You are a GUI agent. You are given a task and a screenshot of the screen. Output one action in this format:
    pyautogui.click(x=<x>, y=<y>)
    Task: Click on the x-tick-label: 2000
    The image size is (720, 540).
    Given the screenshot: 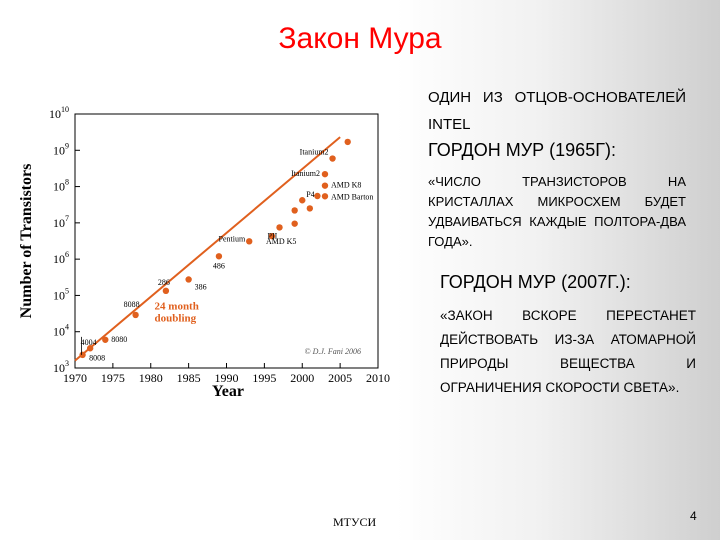 What is the action you would take?
    pyautogui.click(x=302, y=378)
    